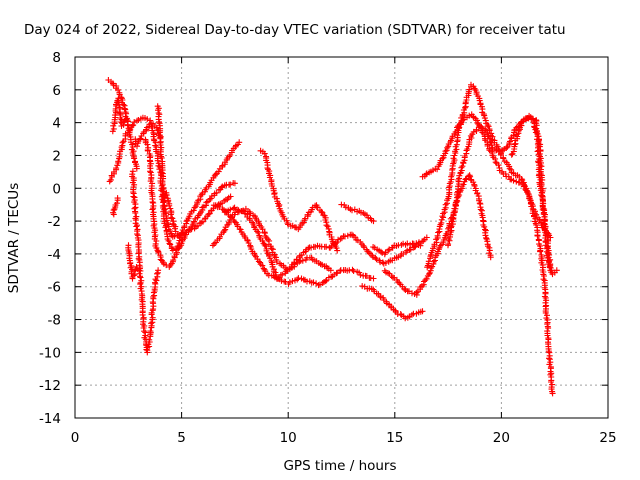  What do you see at coordinates (54, 288) in the screenshot?
I see `y-tick-label: -6` at bounding box center [54, 288].